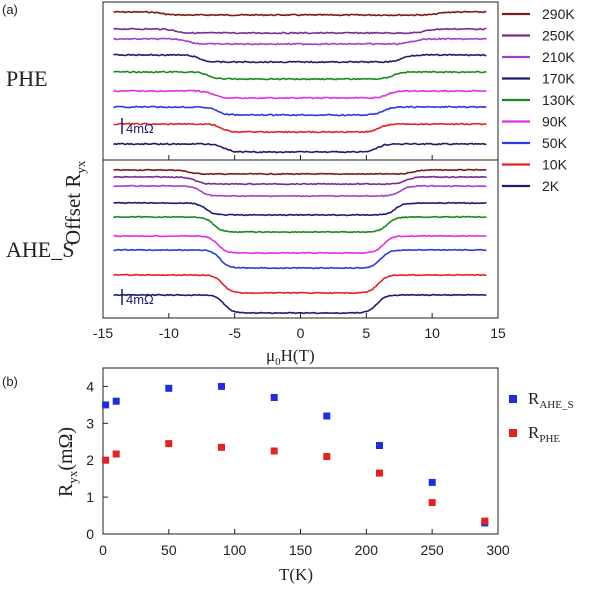 The image size is (592, 589). Describe the element at coordinates (551, 186) in the screenshot. I see `legend-label-2K: 2K` at that location.